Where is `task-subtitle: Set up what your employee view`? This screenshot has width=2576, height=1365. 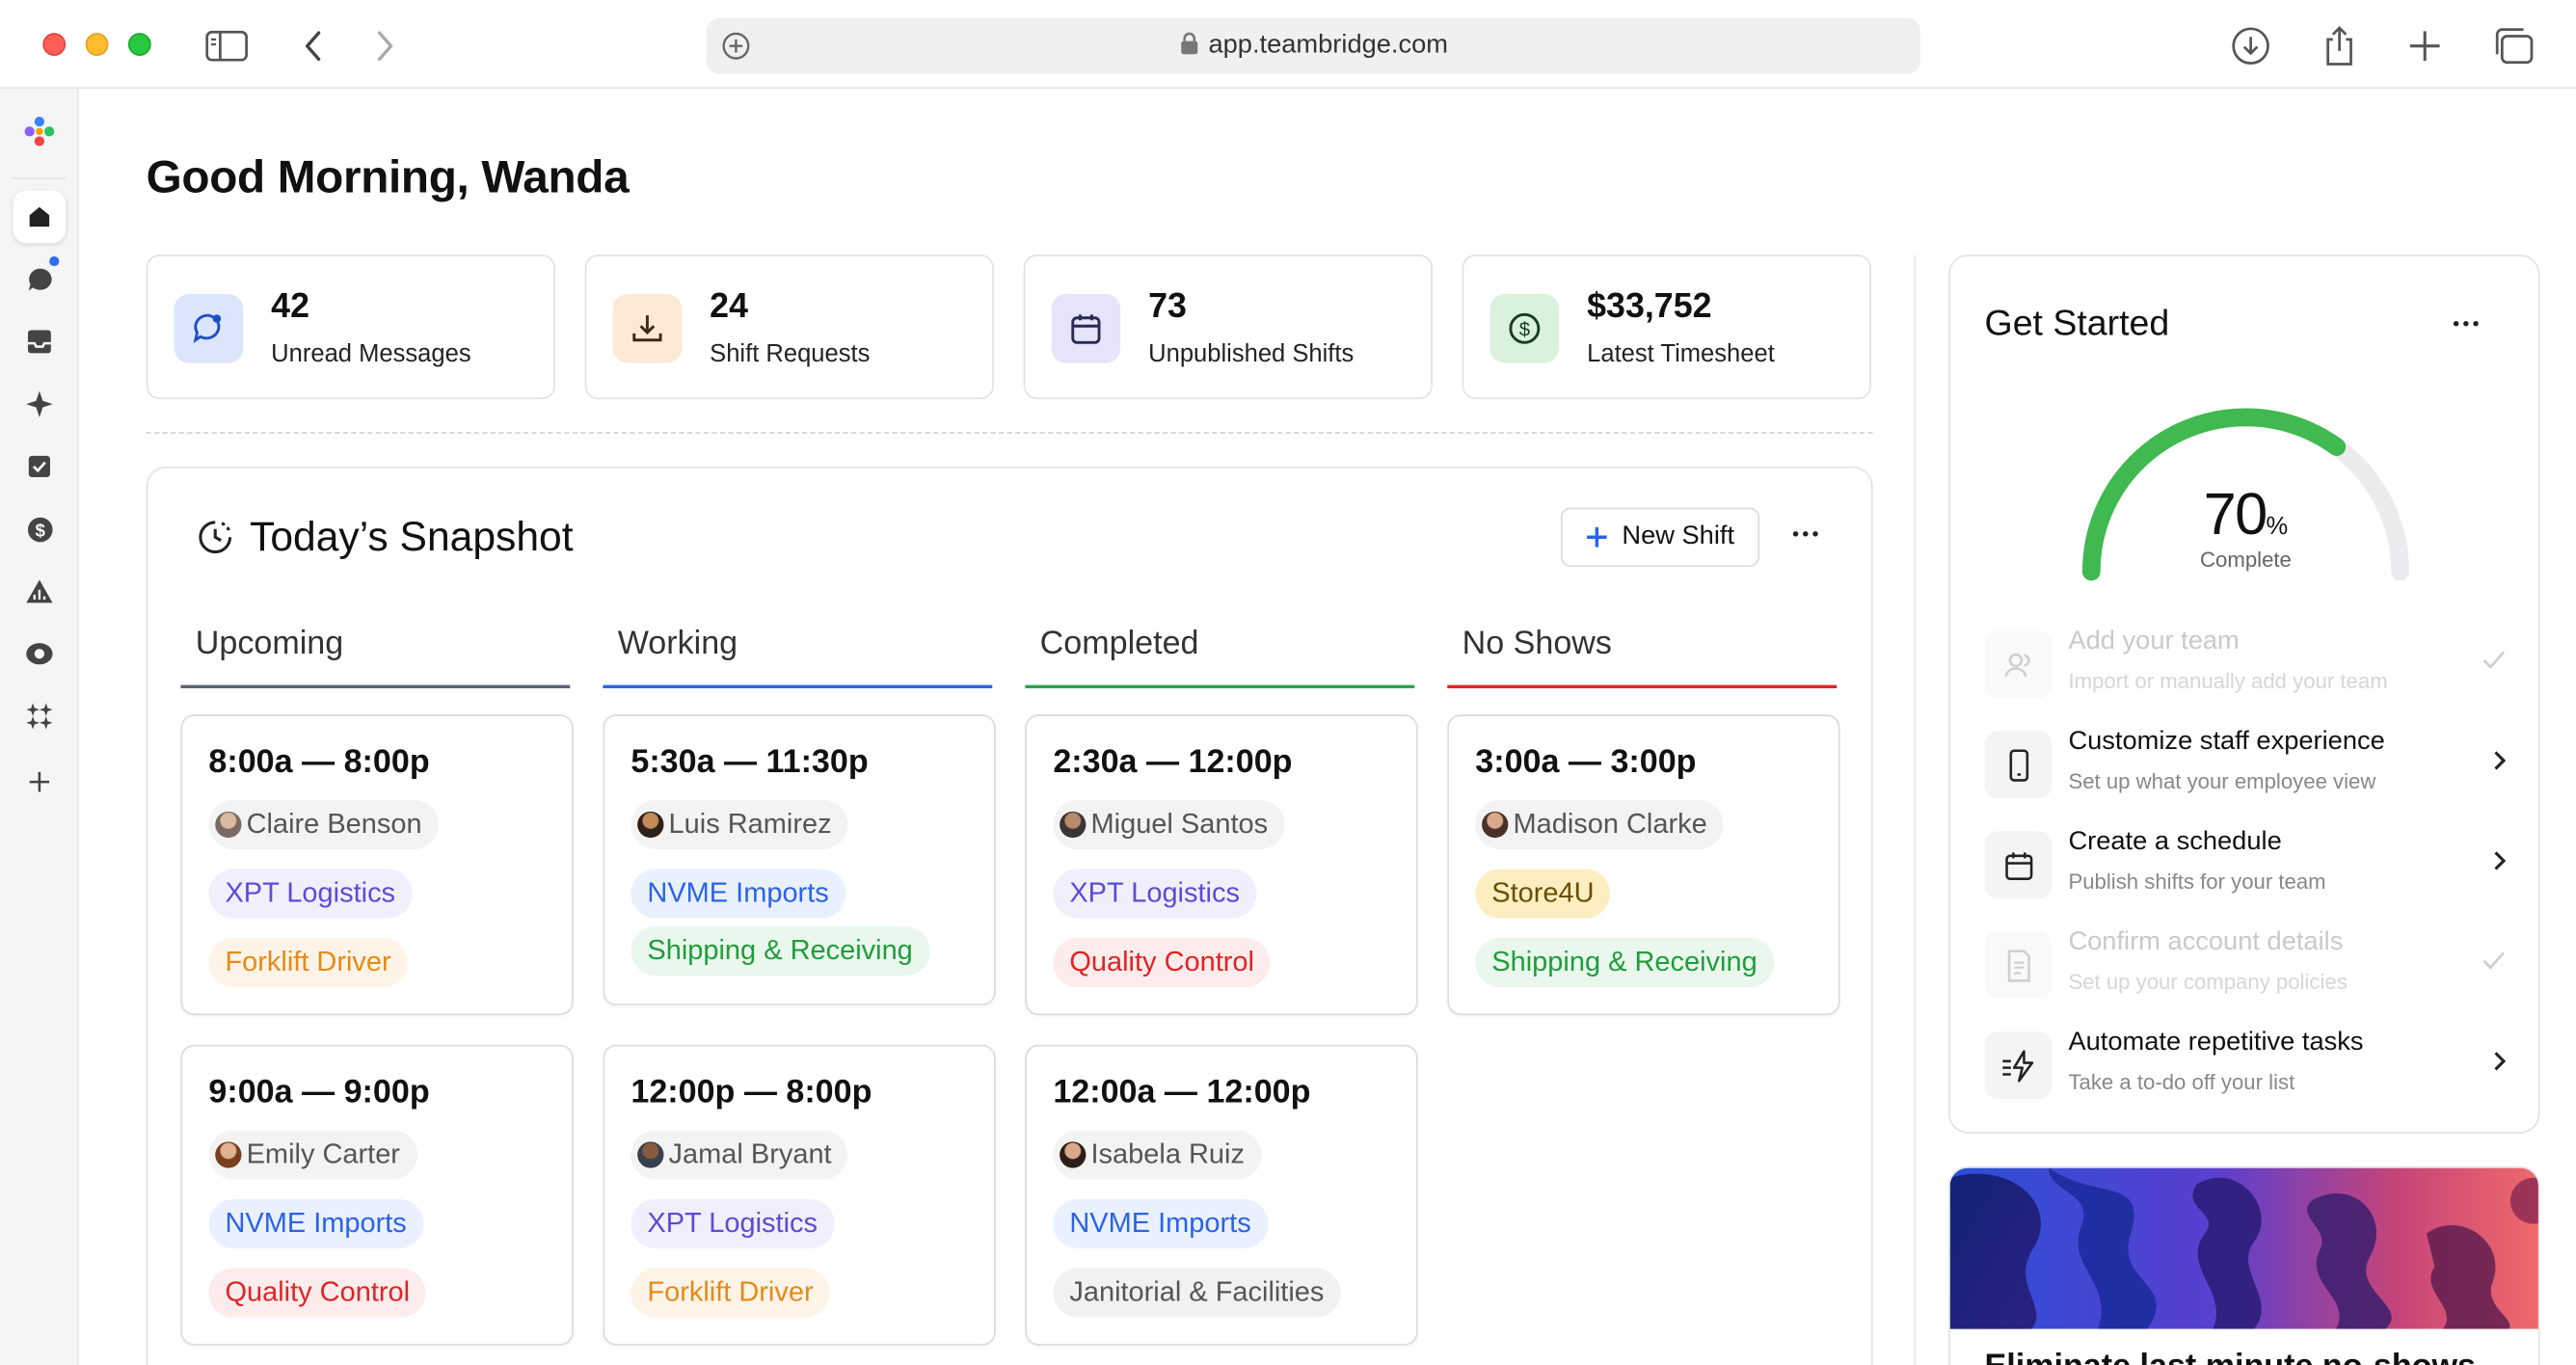
task-subtitle: Set up what your employee view is located at coordinates (2222, 781).